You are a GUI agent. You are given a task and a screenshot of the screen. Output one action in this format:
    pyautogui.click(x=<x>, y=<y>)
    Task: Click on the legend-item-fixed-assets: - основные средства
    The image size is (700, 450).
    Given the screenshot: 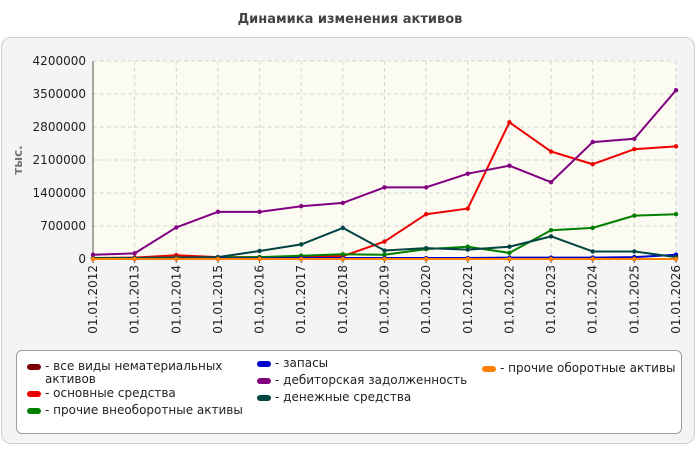 What is the action you would take?
    pyautogui.click(x=134, y=393)
    